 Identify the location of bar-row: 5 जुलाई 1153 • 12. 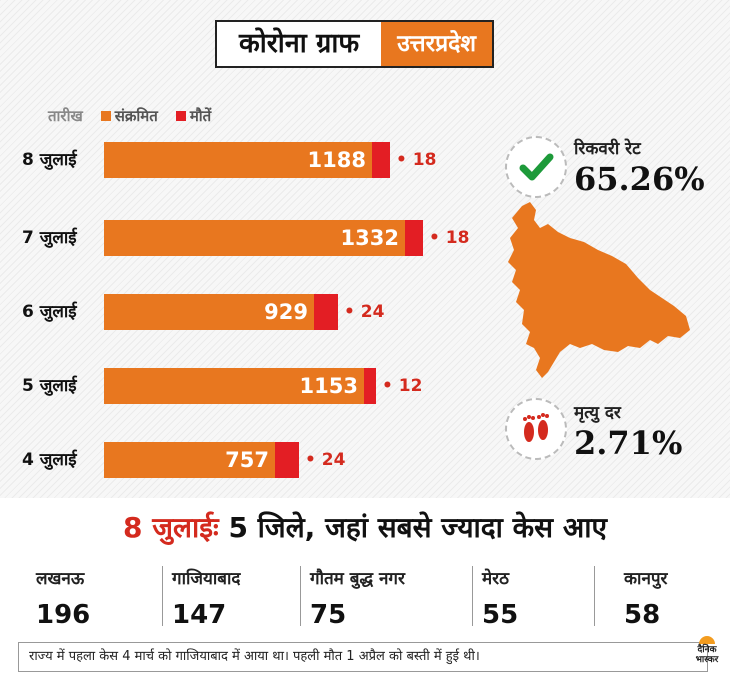
(250, 386).